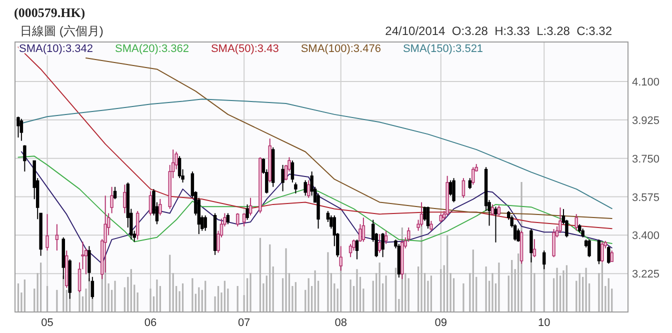 The height and width of the screenshot is (333, 672). Describe the element at coordinates (150, 323) in the screenshot. I see `x-tick-label: 06` at that location.